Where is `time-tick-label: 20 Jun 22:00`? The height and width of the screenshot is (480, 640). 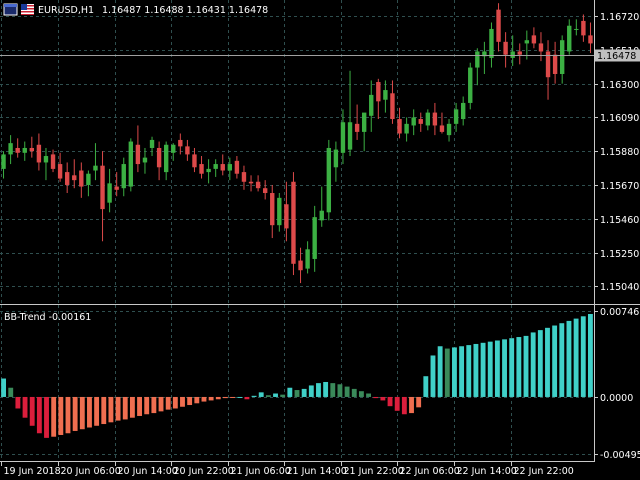 time-tick-label: 20 Jun 22:00 is located at coordinates (204, 471).